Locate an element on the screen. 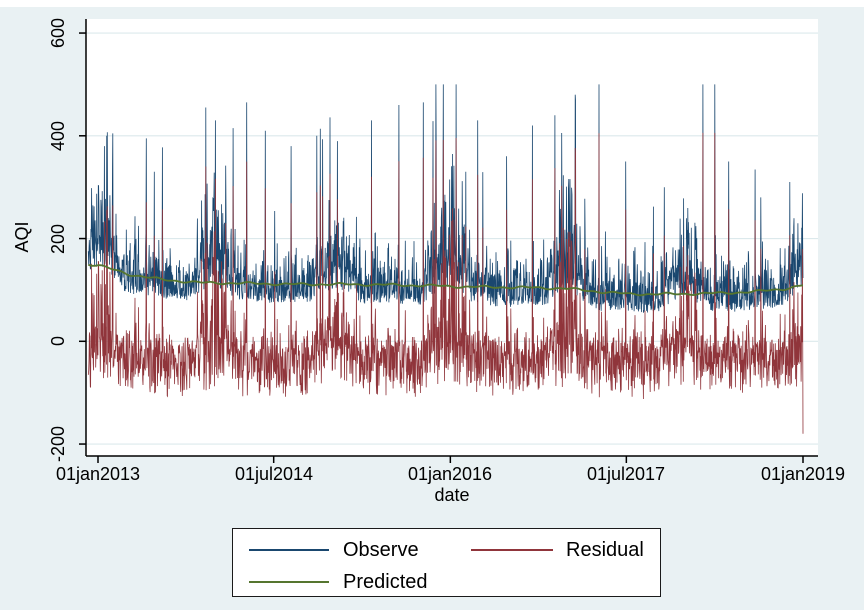 The width and height of the screenshot is (864, 610). legend-label-residual: Residual is located at coordinates (605, 550).